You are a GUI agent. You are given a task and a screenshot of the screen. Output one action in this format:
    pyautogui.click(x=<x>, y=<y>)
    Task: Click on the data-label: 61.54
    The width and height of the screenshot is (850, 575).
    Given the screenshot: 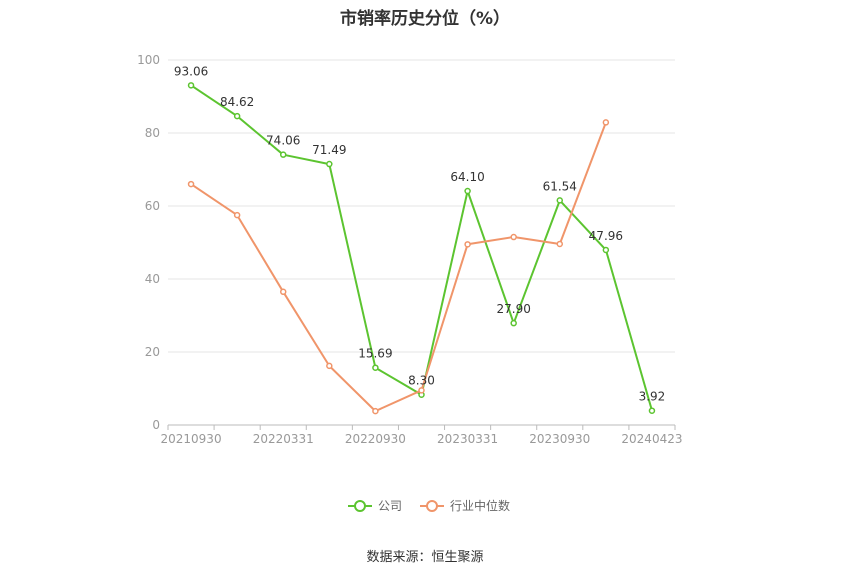 What is the action you would take?
    pyautogui.click(x=560, y=186)
    